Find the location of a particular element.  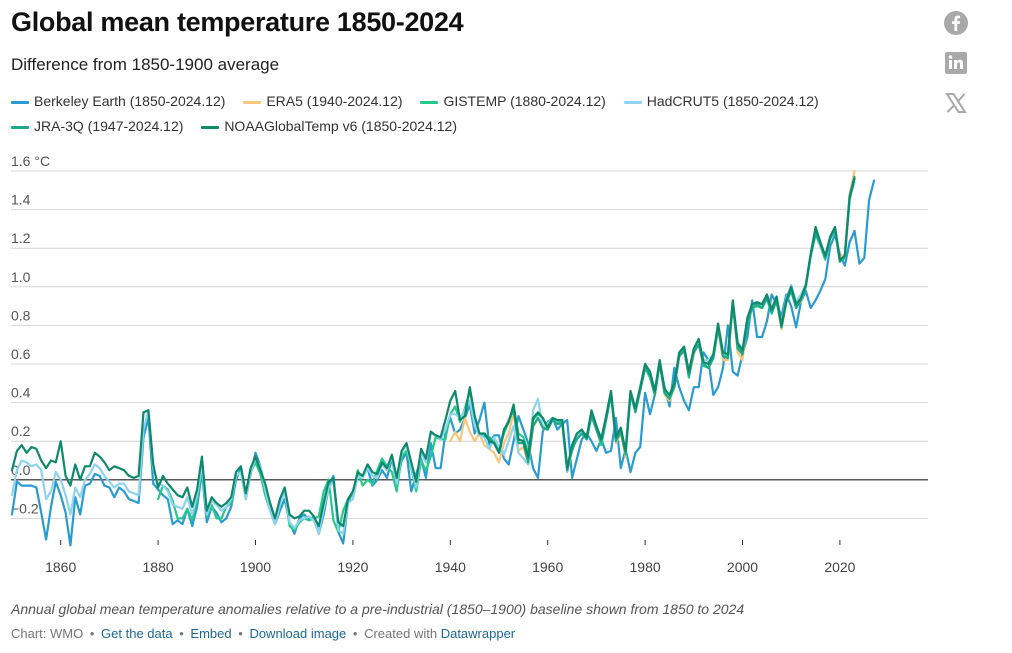

legend-item-noaa: NOAAGlobalTemp v6 (1850-2024.12) is located at coordinates (329, 126).